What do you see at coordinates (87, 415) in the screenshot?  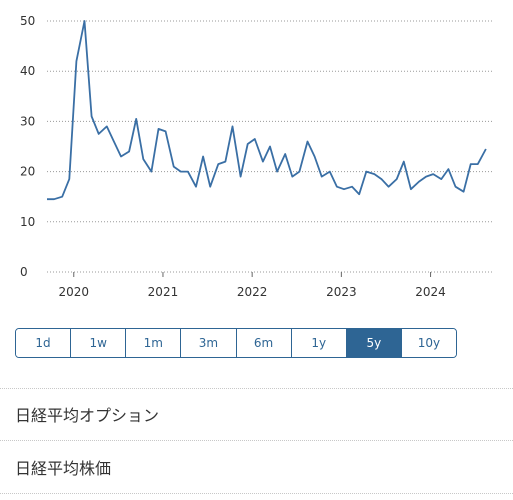 I see `nikkei-options-link: 日経平均オプション` at bounding box center [87, 415].